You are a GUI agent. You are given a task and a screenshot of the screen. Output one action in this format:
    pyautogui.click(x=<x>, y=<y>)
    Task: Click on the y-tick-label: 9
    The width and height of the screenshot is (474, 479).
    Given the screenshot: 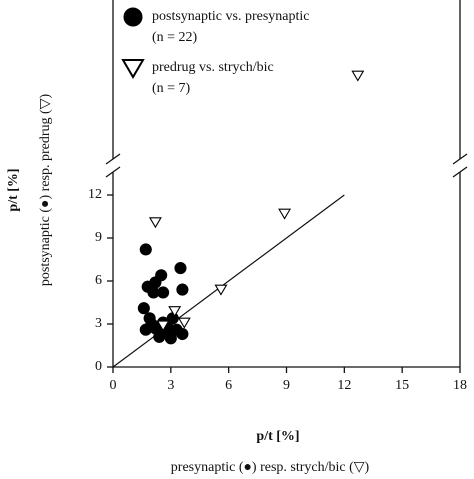 What is the action you would take?
    pyautogui.click(x=98, y=237)
    